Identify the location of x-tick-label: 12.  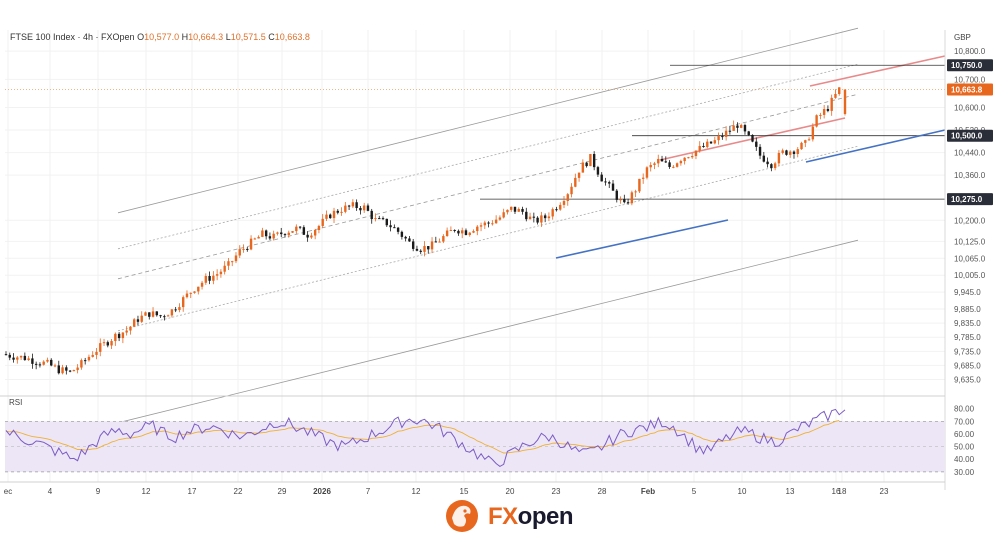
(146, 491).